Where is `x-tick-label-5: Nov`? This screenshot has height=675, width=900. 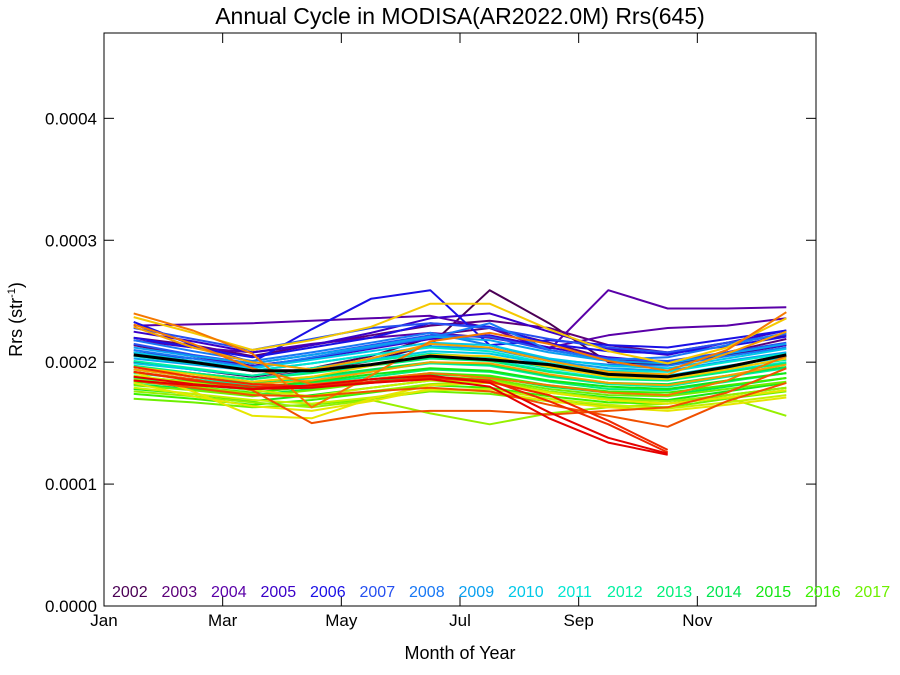 x-tick-label-5: Nov is located at coordinates (697, 620).